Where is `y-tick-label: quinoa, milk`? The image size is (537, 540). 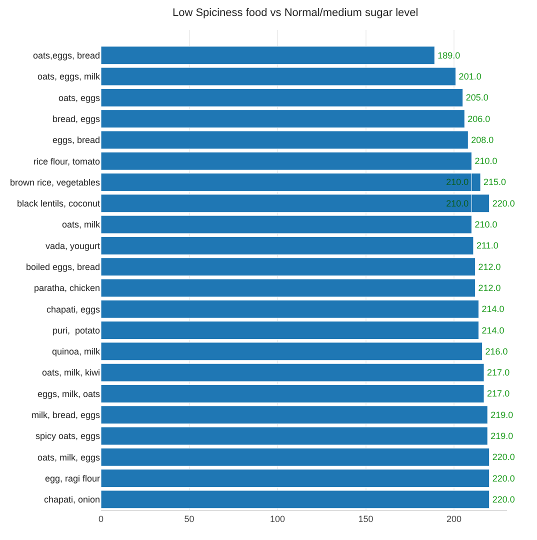 y-tick-label: quinoa, milk is located at coordinates (76, 351).